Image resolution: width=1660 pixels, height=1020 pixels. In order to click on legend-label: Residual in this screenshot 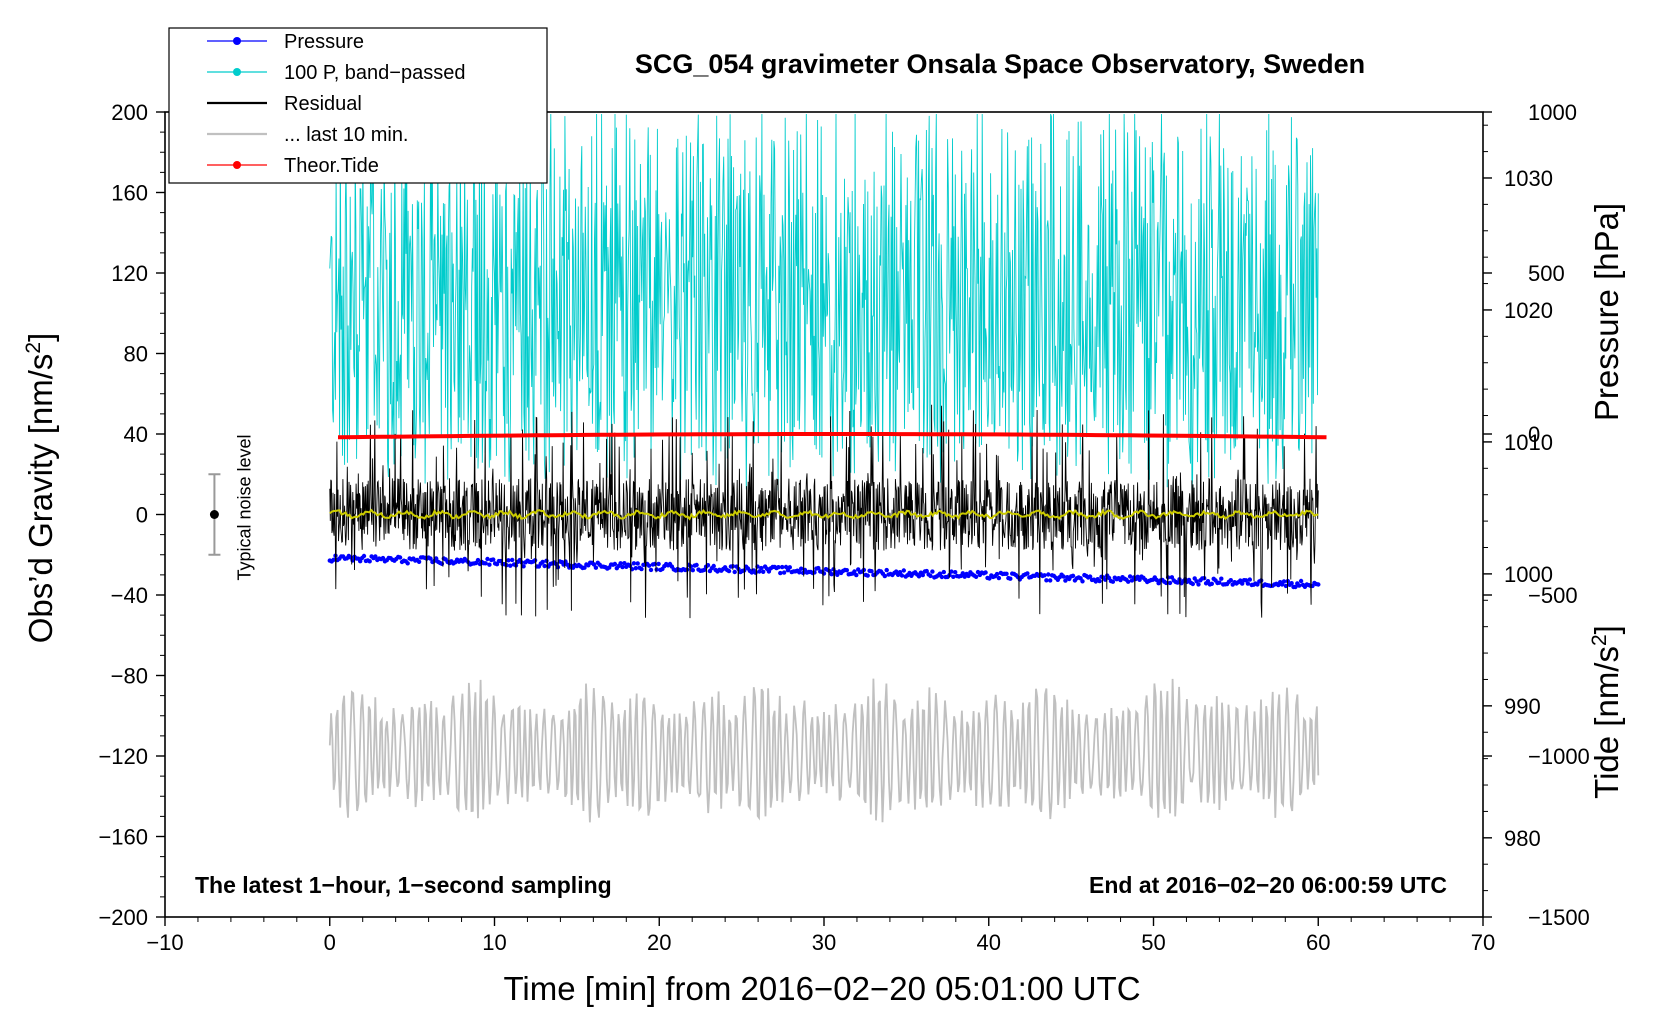, I will do `click(323, 104)`.